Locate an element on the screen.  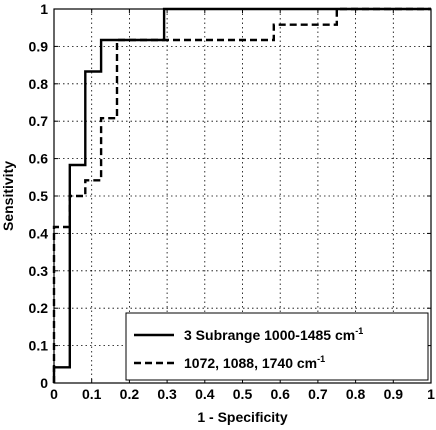
x-tick-label: 0.4 is located at coordinates (205, 394).